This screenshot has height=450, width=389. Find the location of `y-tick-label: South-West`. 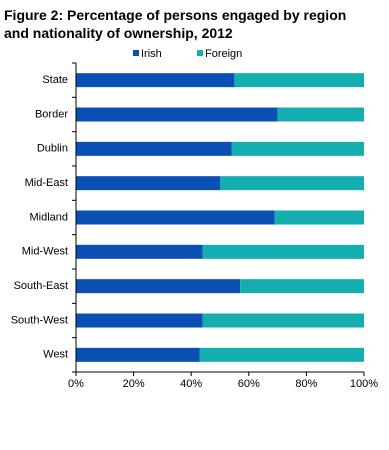

y-tick-label: South-West is located at coordinates (39, 320).